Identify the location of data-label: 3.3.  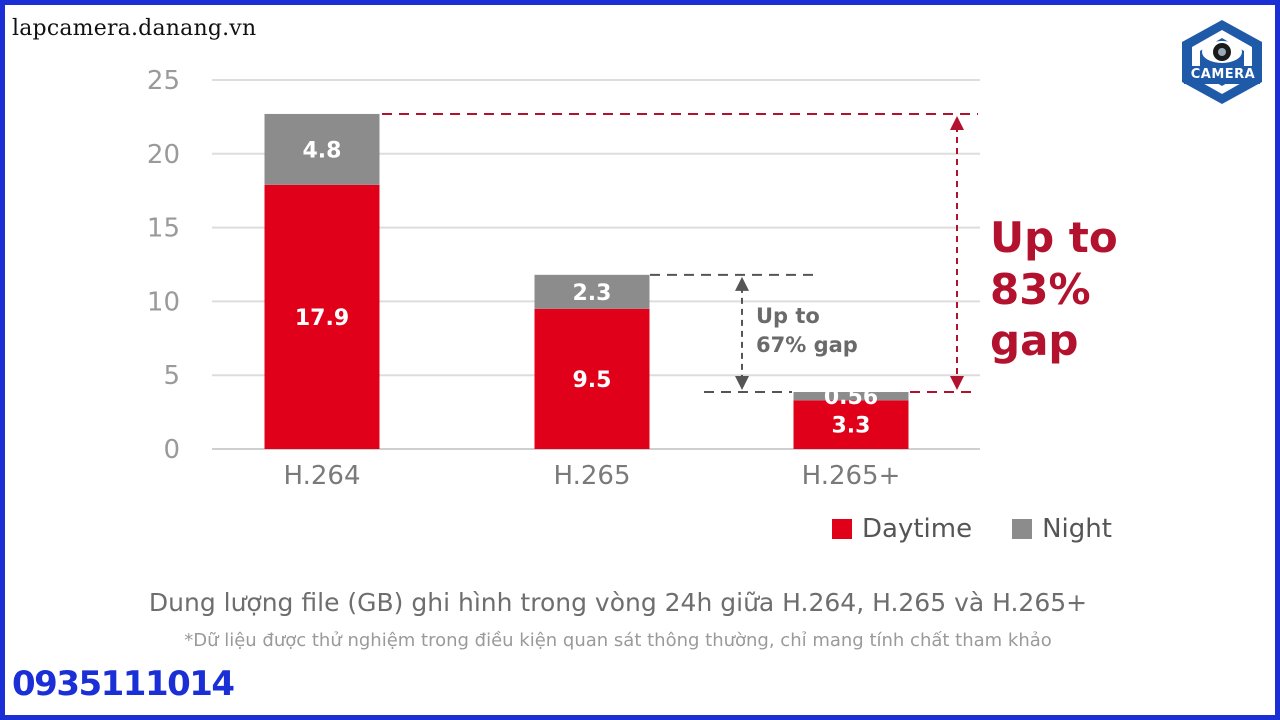
(851, 426).